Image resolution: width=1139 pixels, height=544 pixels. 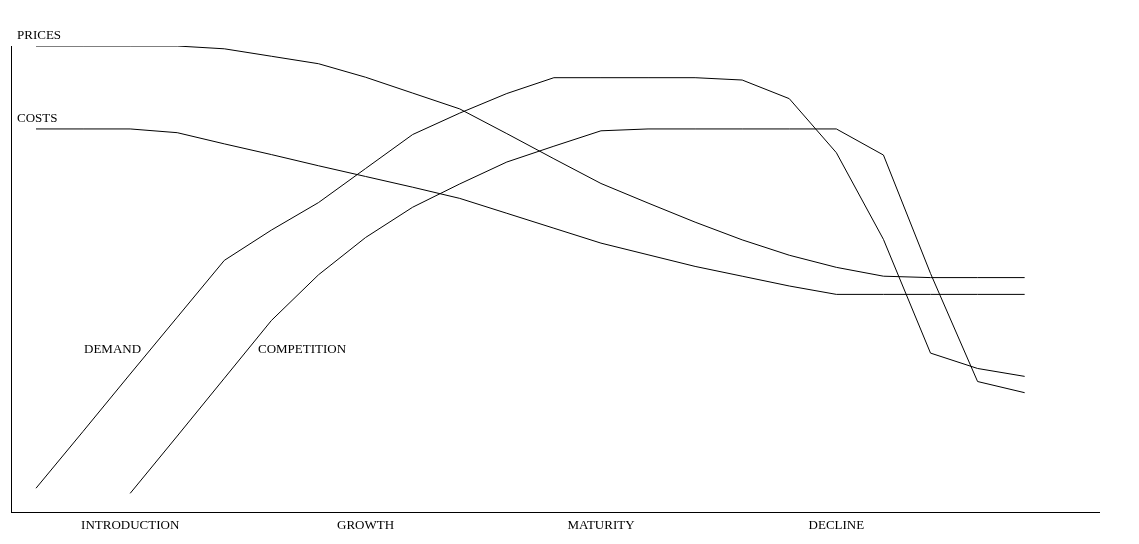 I want to click on series-label: COSTS, so click(x=37, y=117).